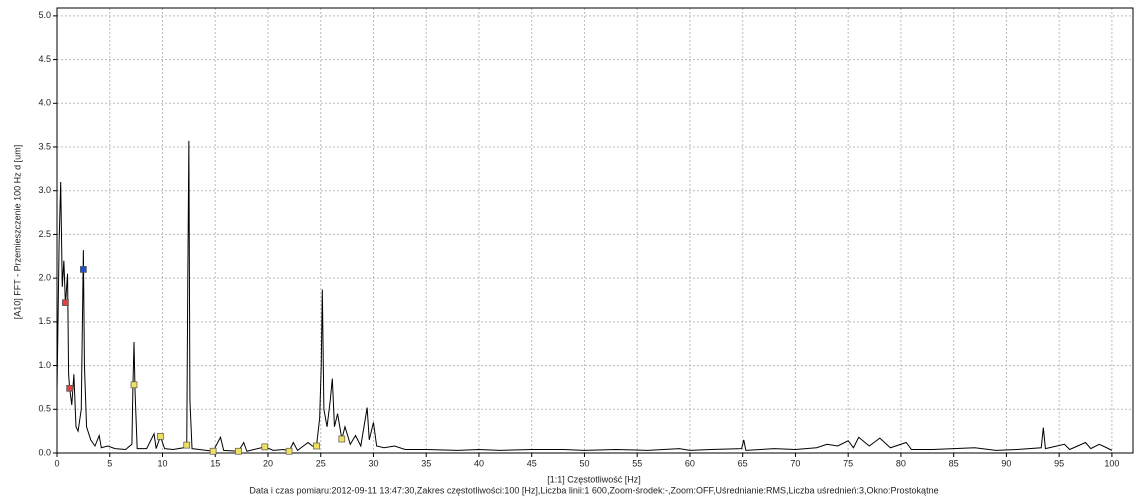 The image size is (1136, 499). I want to click on x-tick-label: 80, so click(901, 463).